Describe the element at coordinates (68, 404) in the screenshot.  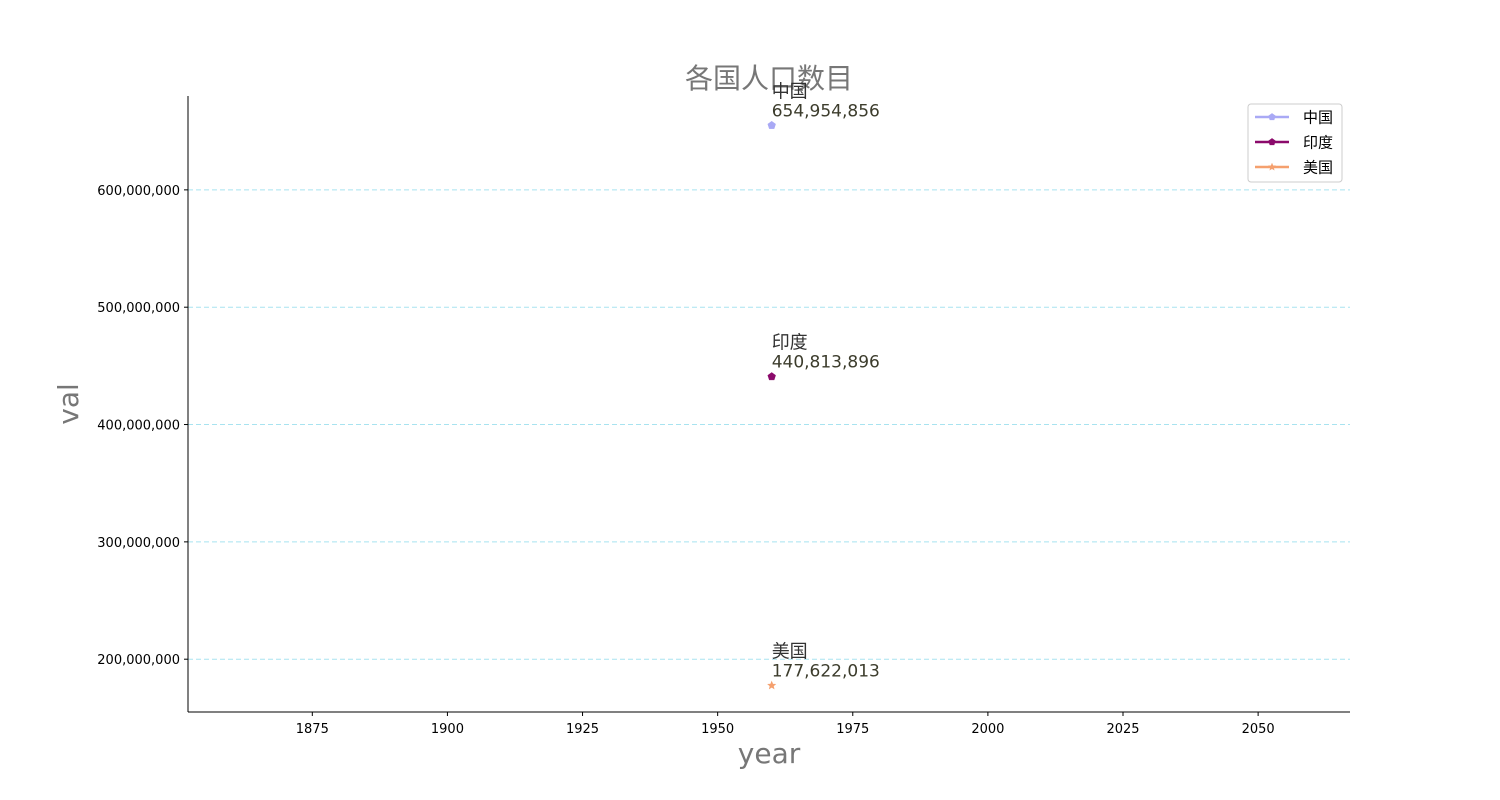
I see `y-axis-title: val` at that location.